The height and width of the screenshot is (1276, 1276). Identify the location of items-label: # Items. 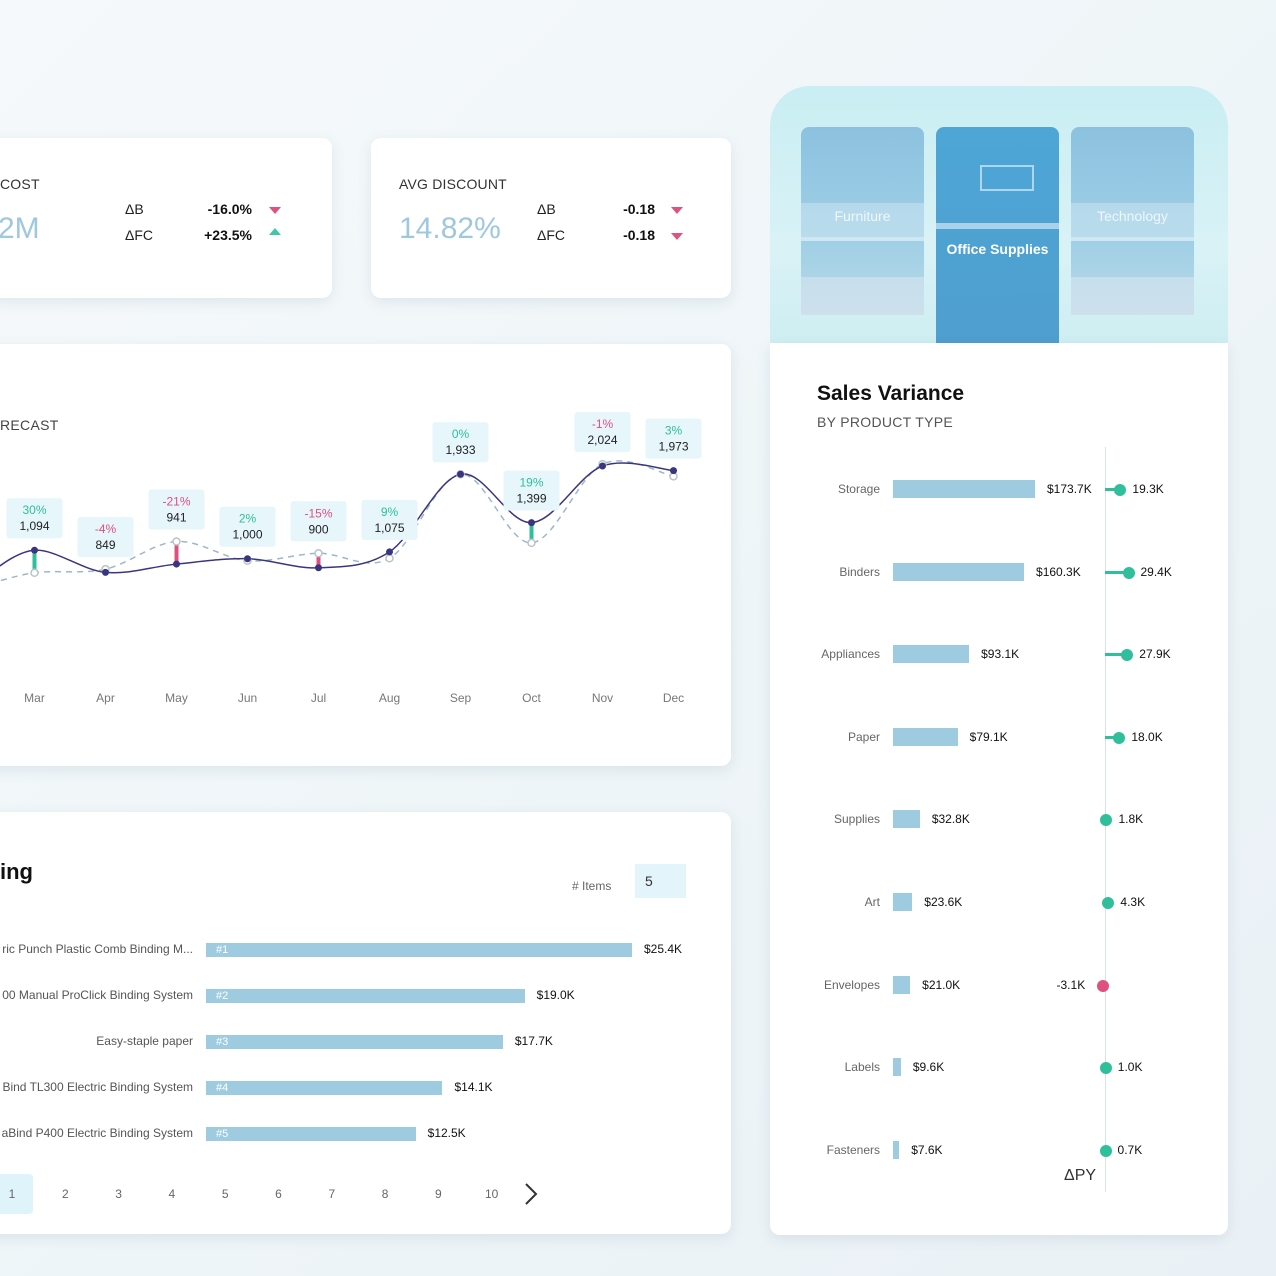
(592, 886).